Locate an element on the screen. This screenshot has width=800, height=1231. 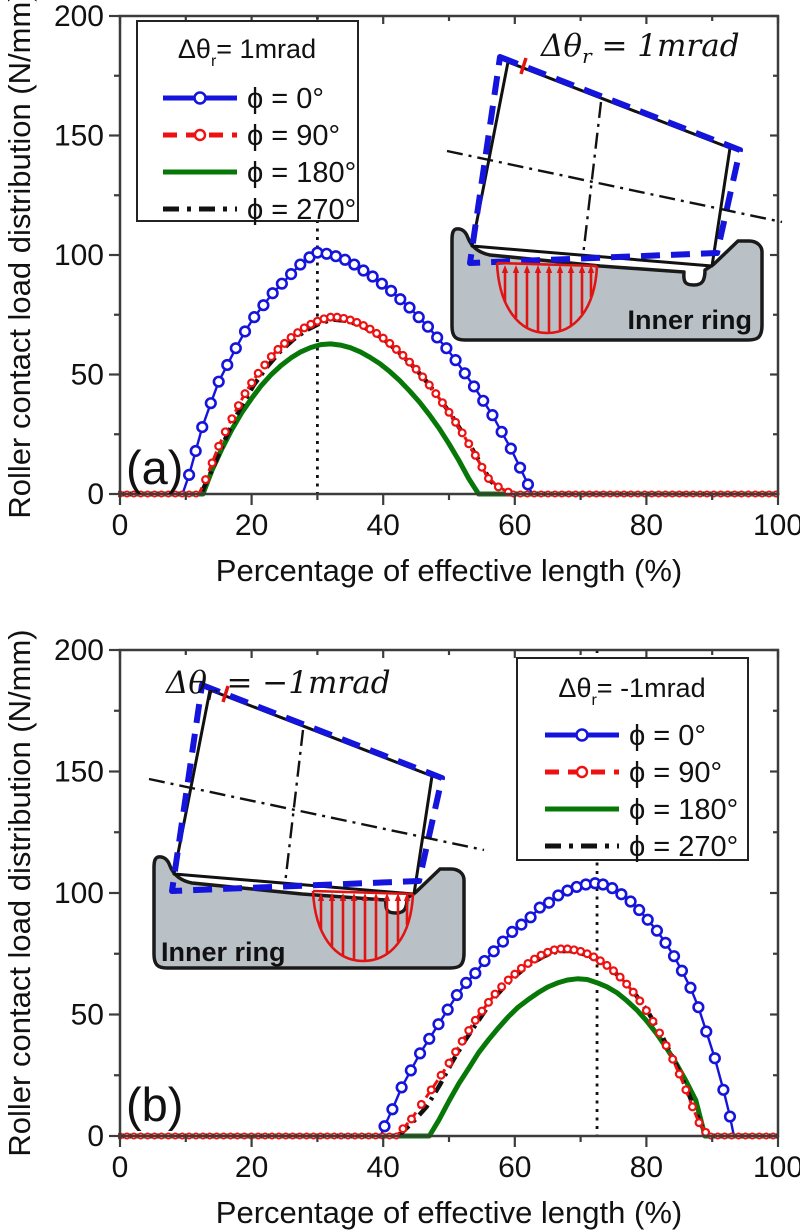
x-axis-label-b: Percentage of effective length (%) is located at coordinates (449, 1212).